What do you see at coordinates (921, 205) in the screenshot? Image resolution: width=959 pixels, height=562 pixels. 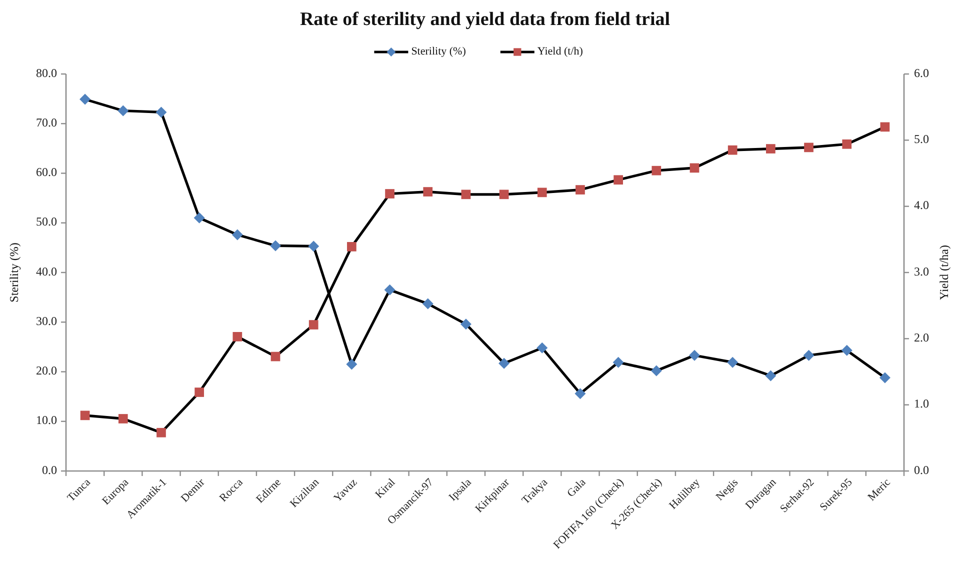 I see `y2-tick-label: 4.0` at bounding box center [921, 205].